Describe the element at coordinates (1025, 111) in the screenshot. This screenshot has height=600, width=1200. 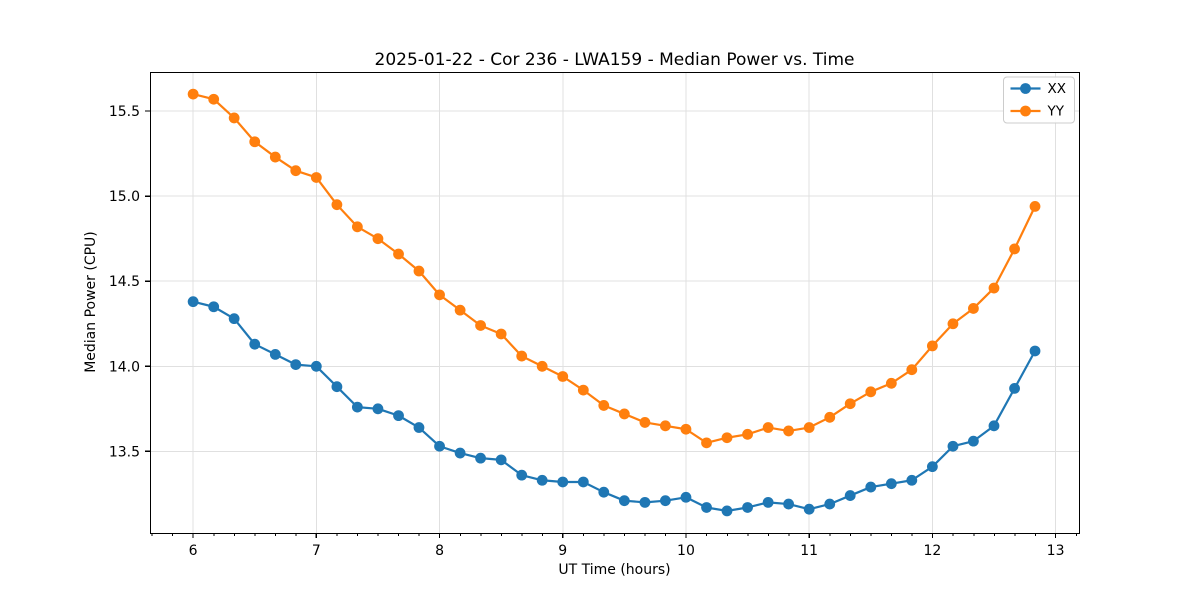
I see `legend-marker-YY` at that location.